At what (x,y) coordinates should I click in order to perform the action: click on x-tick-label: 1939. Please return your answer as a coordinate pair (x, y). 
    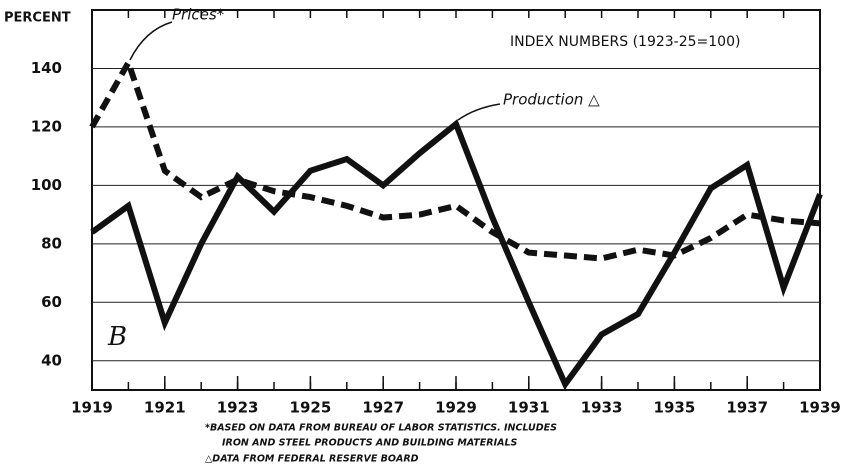
    Looking at the image, I should click on (820, 408).